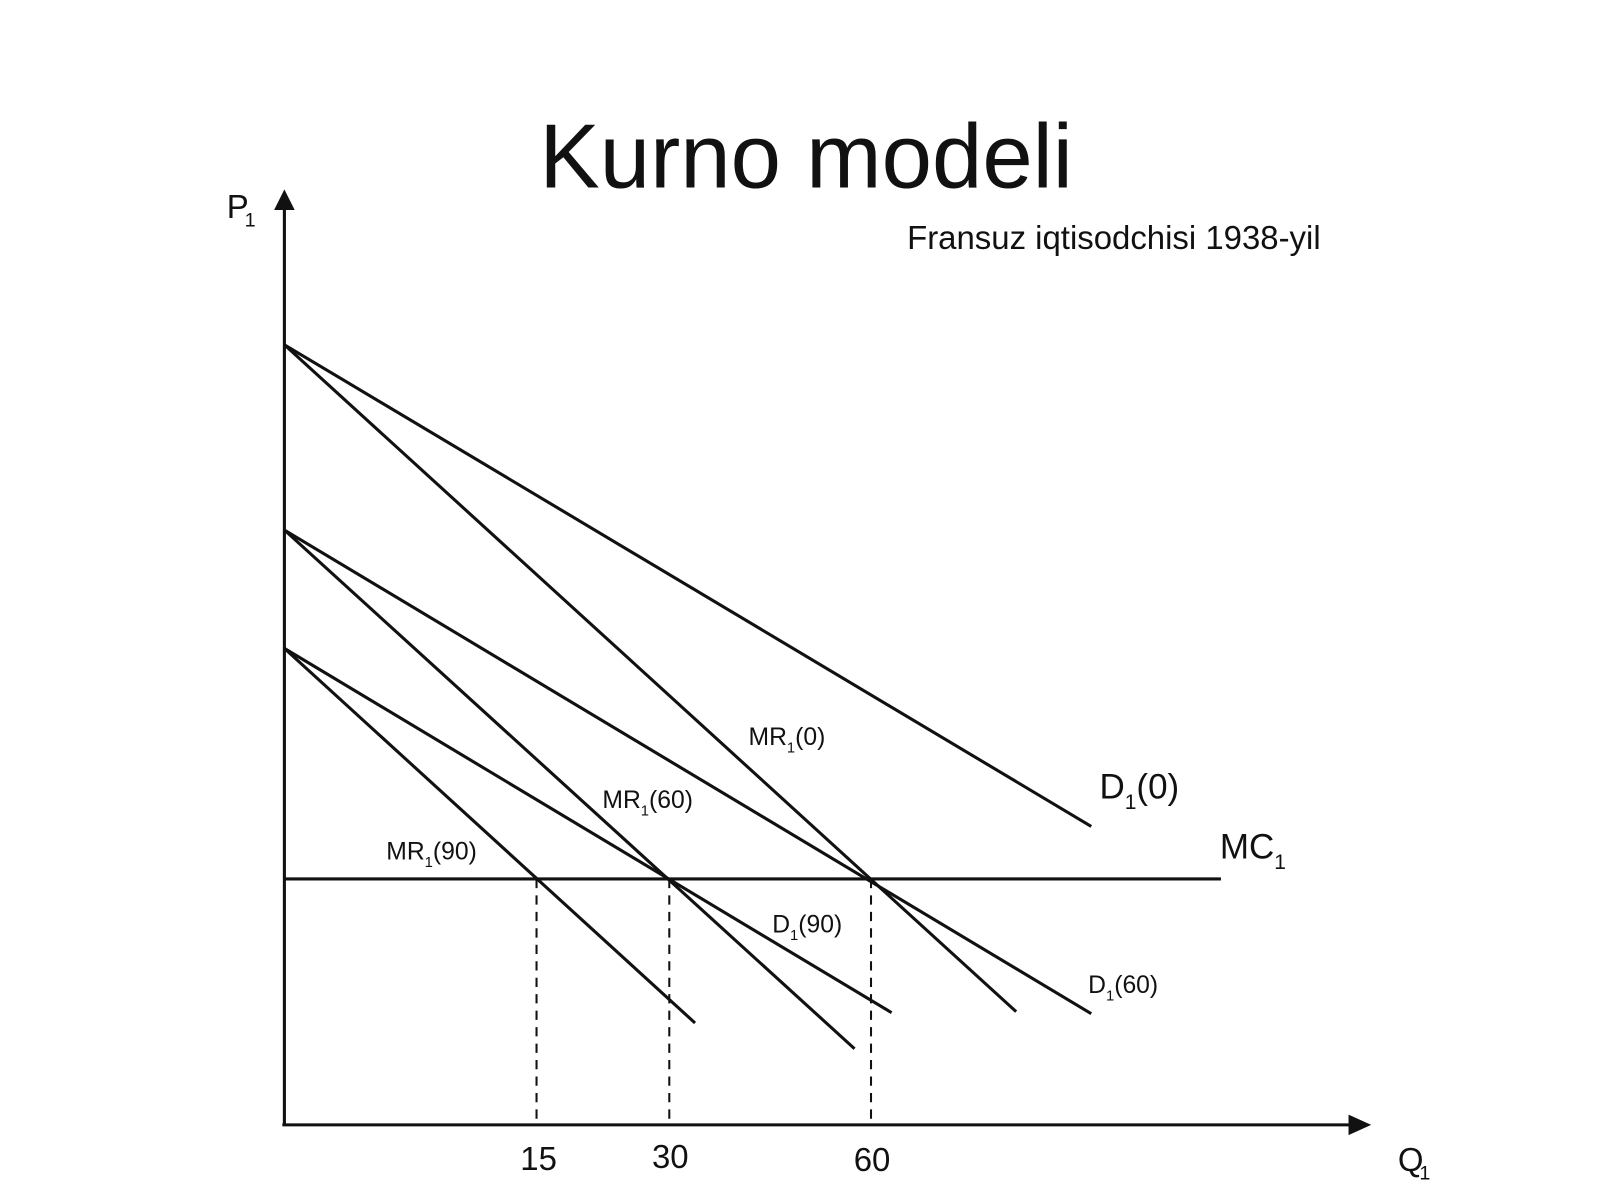 Image resolution: width=1600 pixels, height=1200 pixels. Describe the element at coordinates (538, 1158) in the screenshot. I see `x-tick-label: 15` at that location.